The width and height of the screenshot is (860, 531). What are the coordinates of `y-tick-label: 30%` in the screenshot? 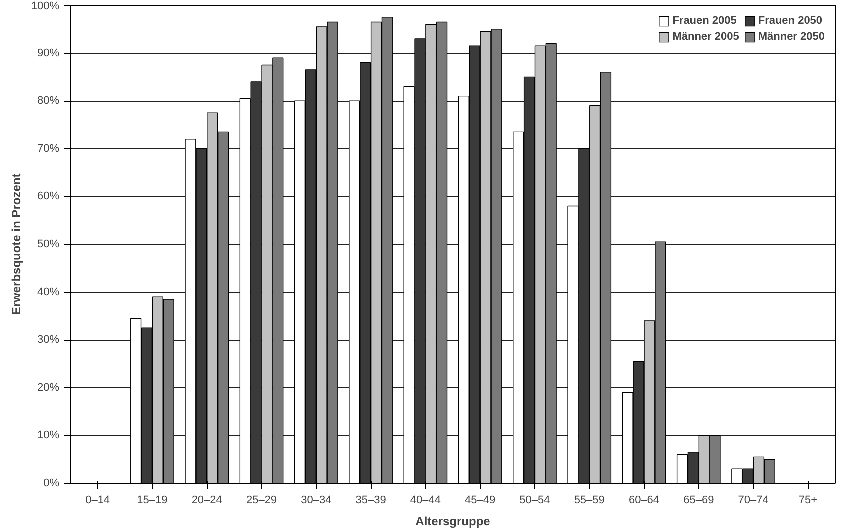 It's located at (48, 340).